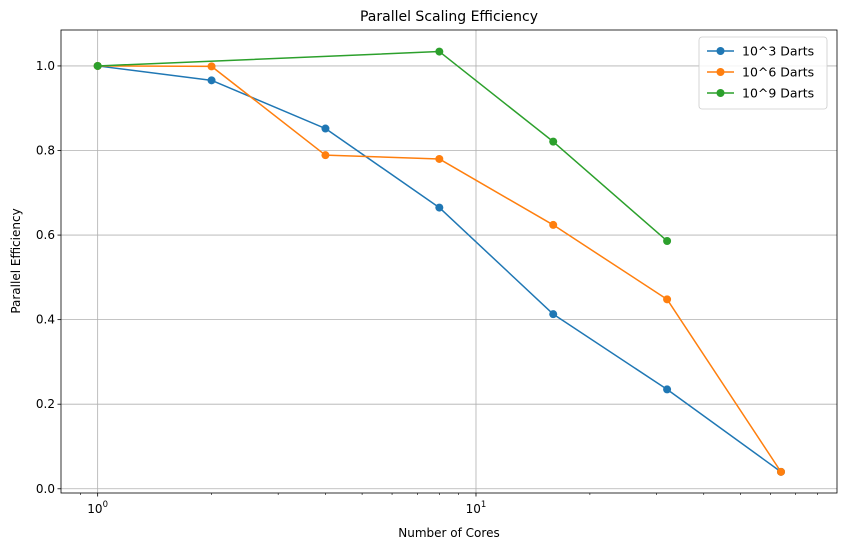 This screenshot has height=550, width=846. Describe the element at coordinates (778, 51) in the screenshot. I see `legend-label: 10^3 Darts` at that location.